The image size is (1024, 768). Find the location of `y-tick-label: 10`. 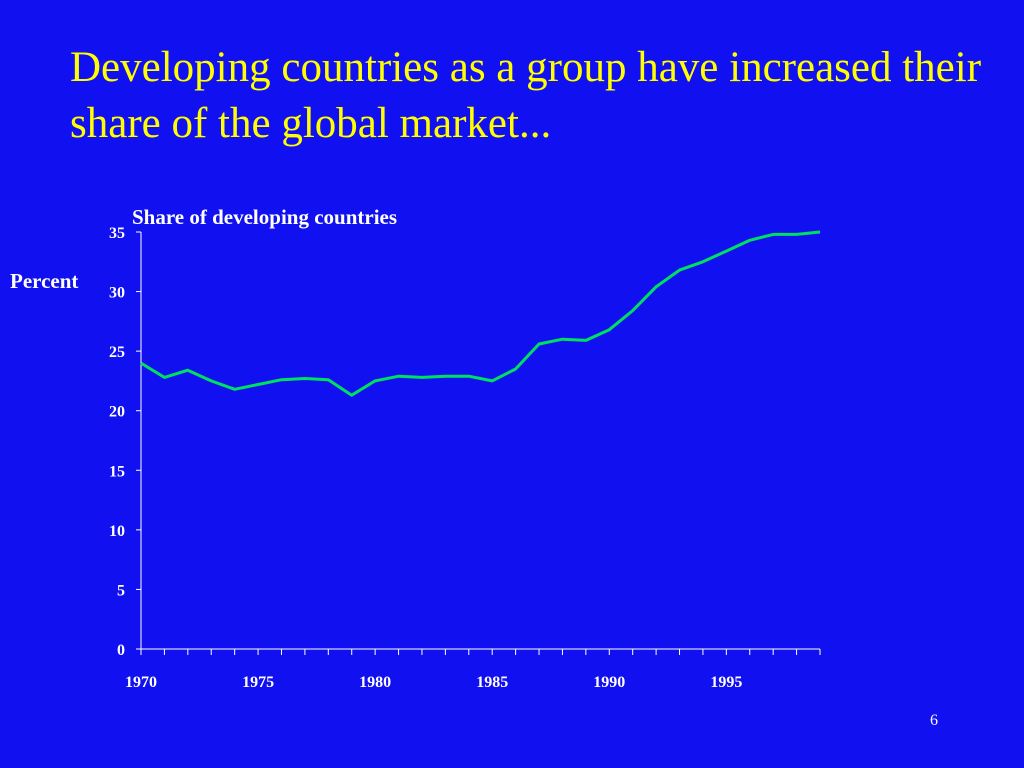

y-tick-label: 10 is located at coordinates (117, 531).